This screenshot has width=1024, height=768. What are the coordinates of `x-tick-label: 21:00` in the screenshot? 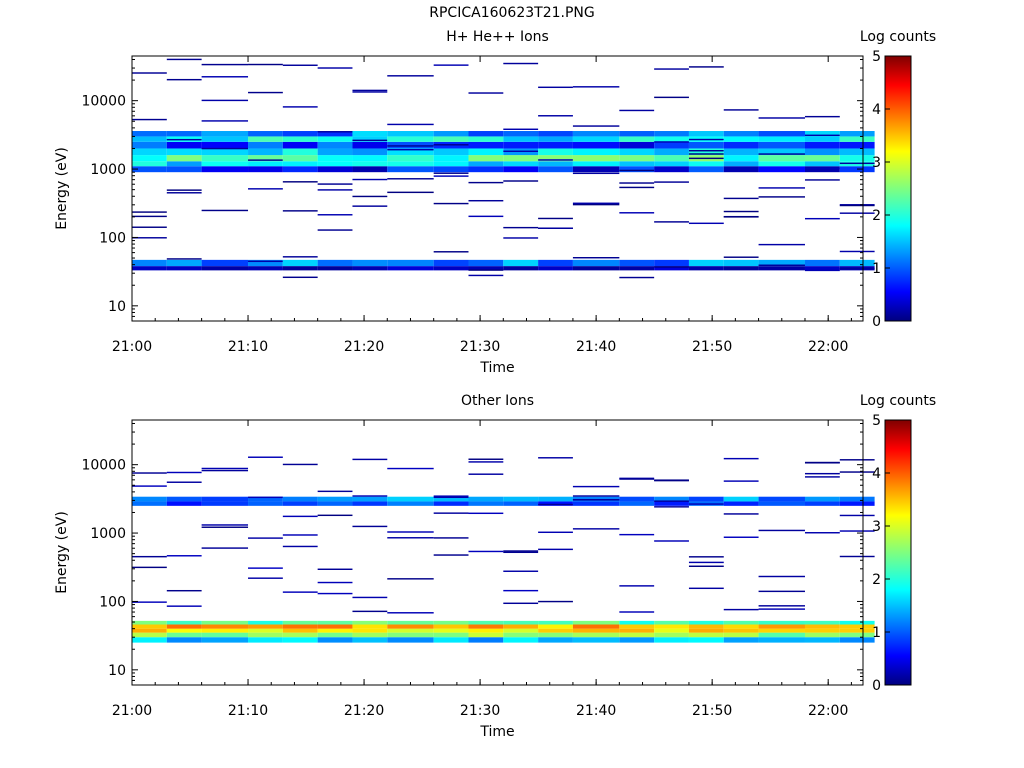 It's located at (132, 347).